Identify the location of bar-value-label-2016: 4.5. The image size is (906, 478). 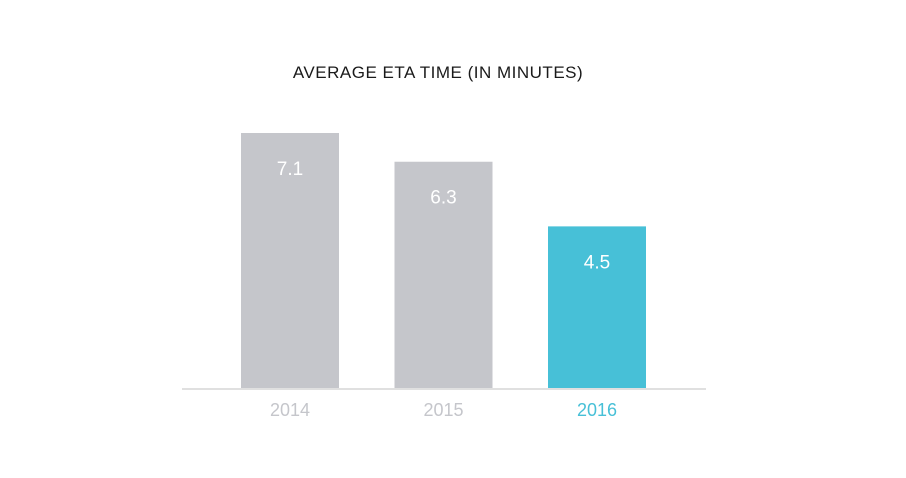
(597, 262).